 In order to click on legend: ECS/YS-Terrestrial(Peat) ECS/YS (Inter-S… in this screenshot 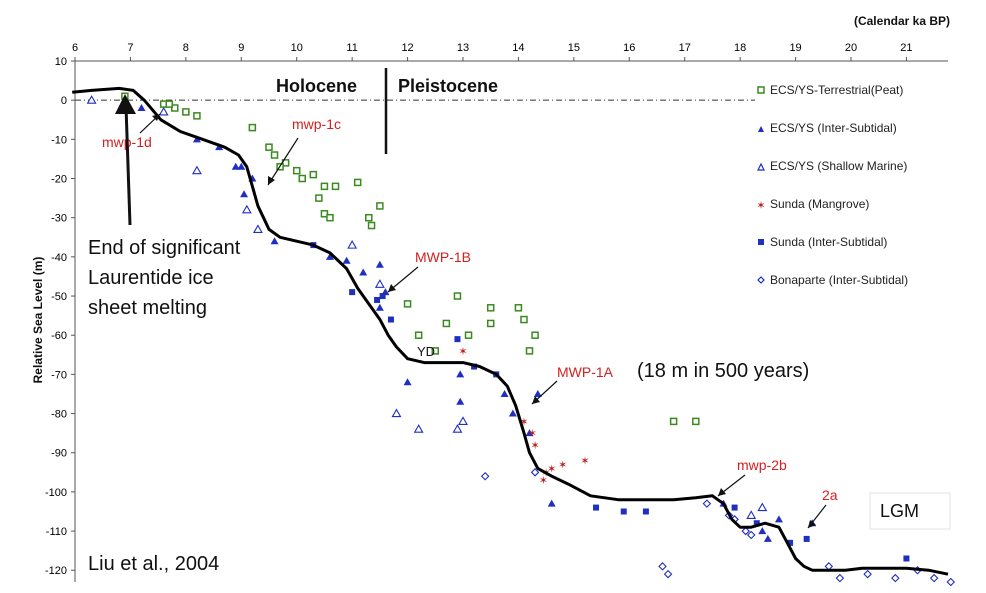, I will do `click(832, 185)`.